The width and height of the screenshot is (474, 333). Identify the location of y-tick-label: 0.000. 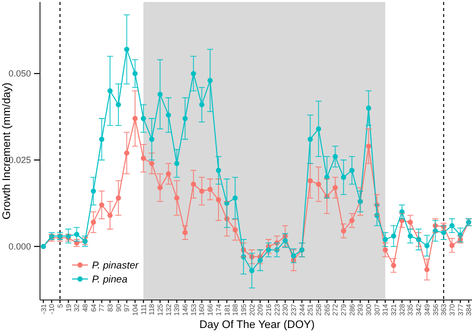
(19, 246).